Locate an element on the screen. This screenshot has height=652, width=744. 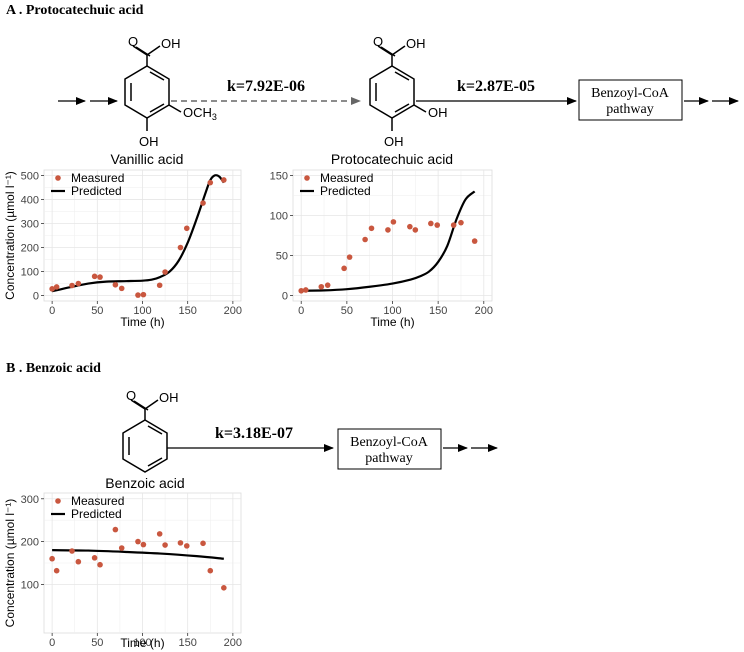
benzoyl-coa-b-line2: pathway is located at coordinates (388, 458).